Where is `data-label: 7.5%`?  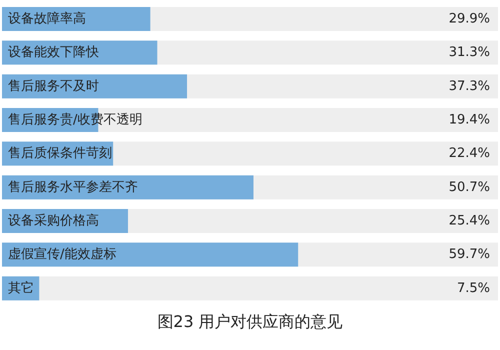
data-label: 7.5% is located at coordinates (473, 288).